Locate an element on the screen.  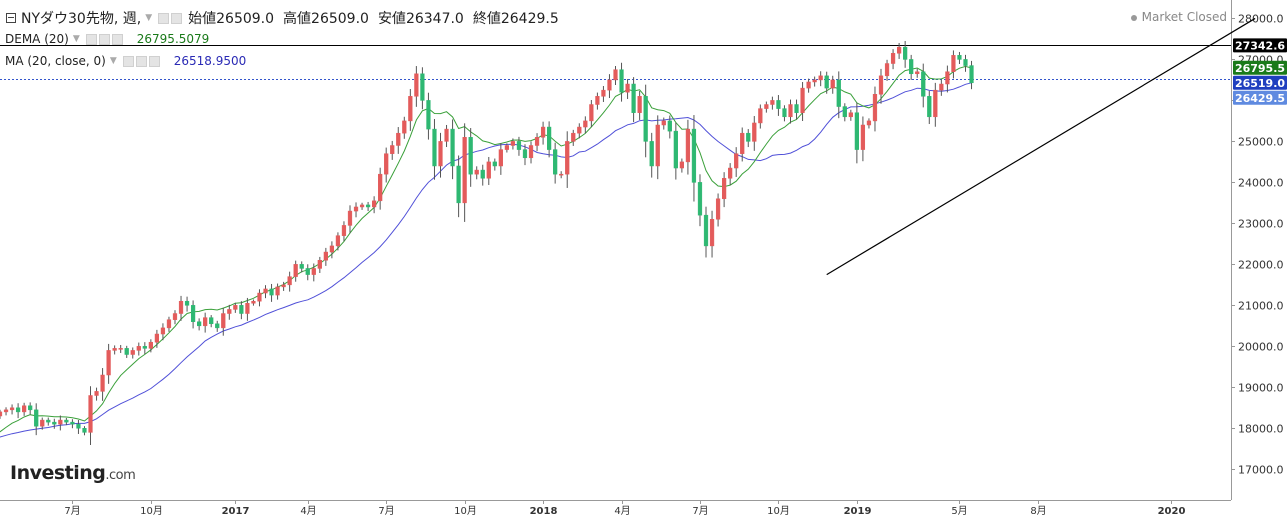
dema-legend: DEMA (20) ▼ 26795.5079 is located at coordinates (104, 39).